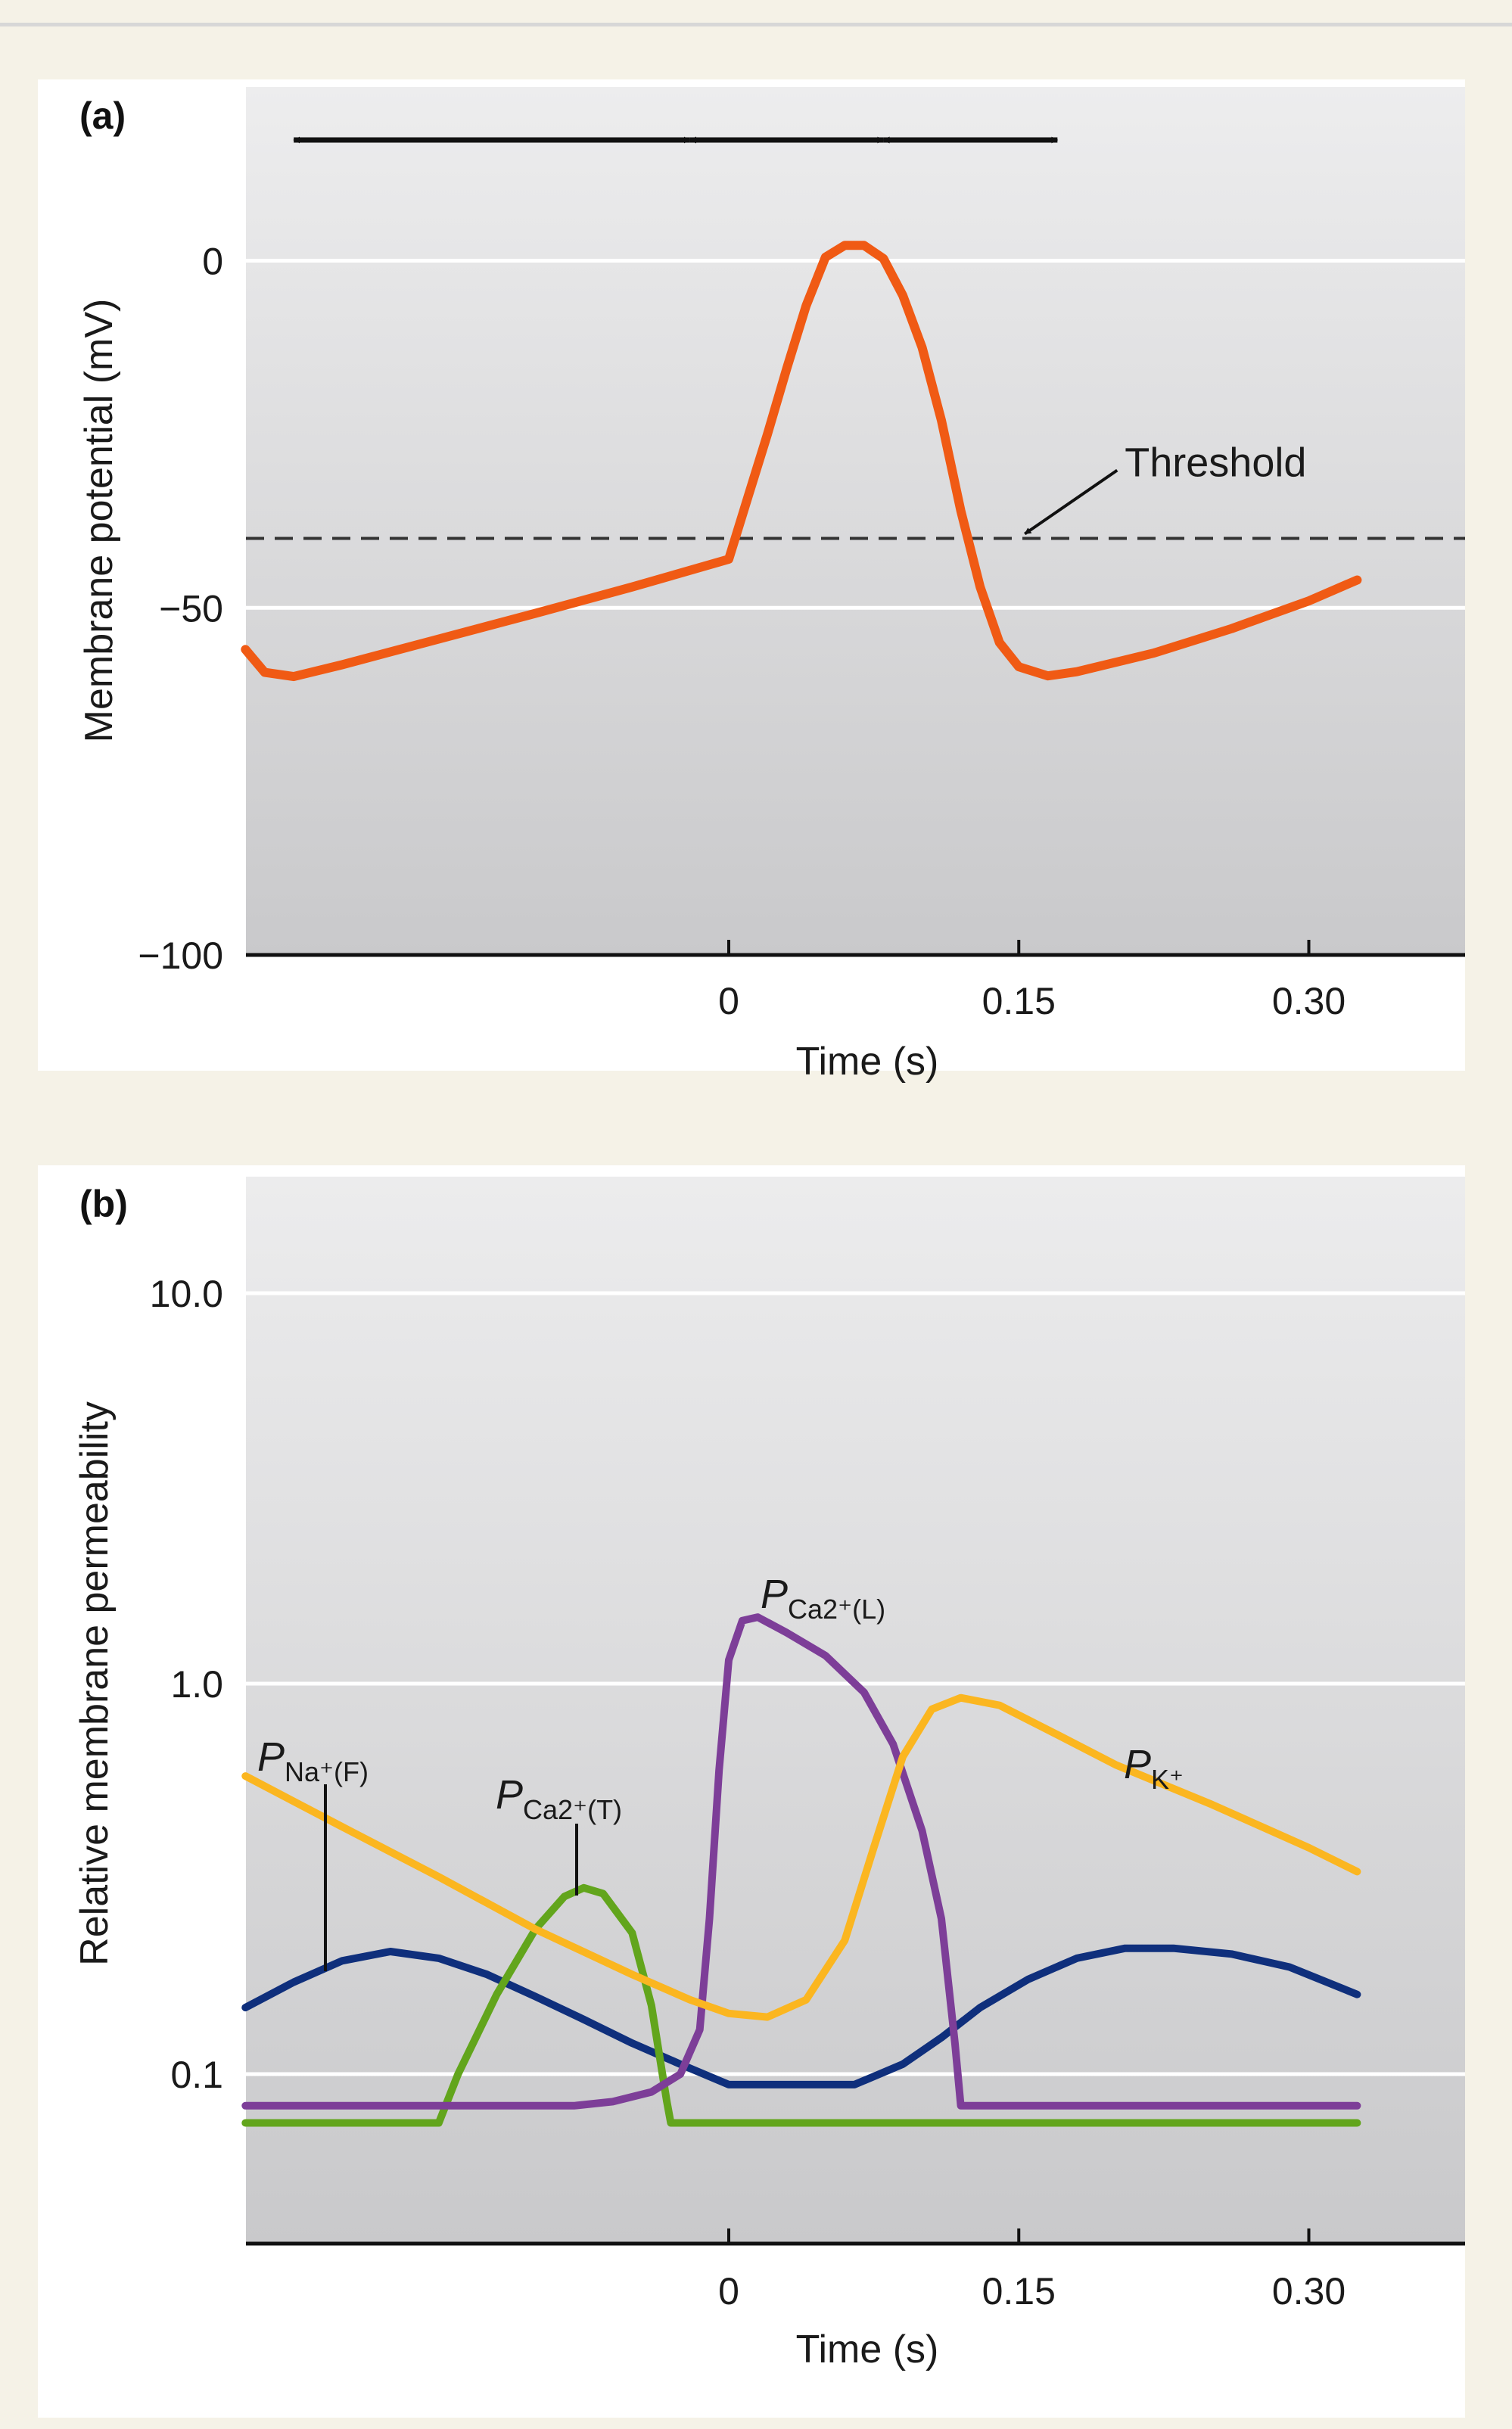 The image size is (1512, 2429). Describe the element at coordinates (191, 608) in the screenshot. I see `panel-a-y-tick-label: −50` at that location.